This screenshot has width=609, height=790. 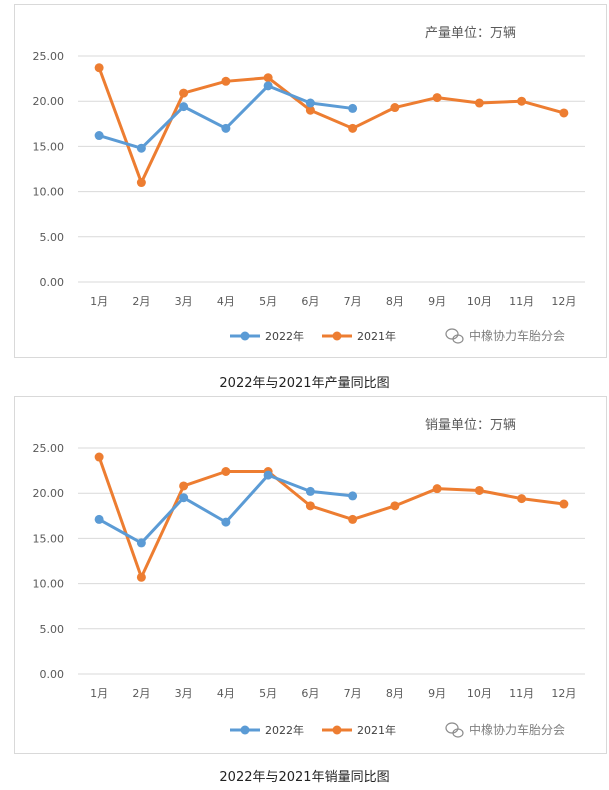 I want to click on production-chart-caption: 2022年与2021年产量同比图, so click(x=304, y=383).